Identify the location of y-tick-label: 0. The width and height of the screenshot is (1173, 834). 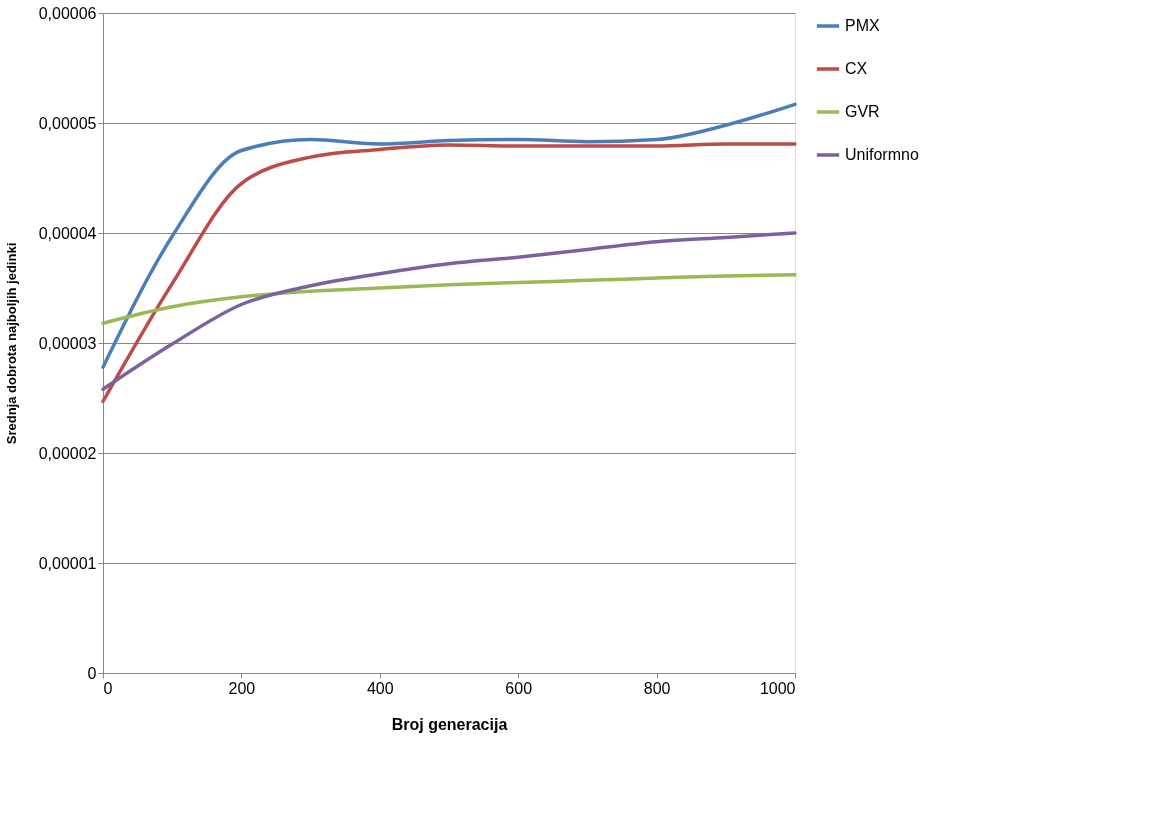
(92, 673).